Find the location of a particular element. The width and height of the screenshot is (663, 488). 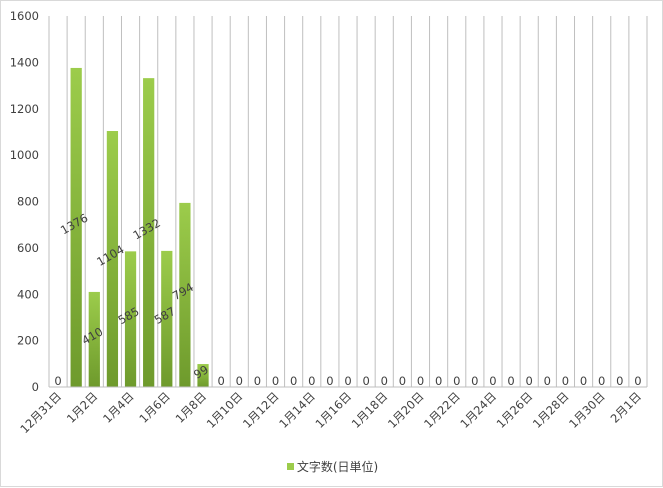

data-label: 585 is located at coordinates (129, 315).